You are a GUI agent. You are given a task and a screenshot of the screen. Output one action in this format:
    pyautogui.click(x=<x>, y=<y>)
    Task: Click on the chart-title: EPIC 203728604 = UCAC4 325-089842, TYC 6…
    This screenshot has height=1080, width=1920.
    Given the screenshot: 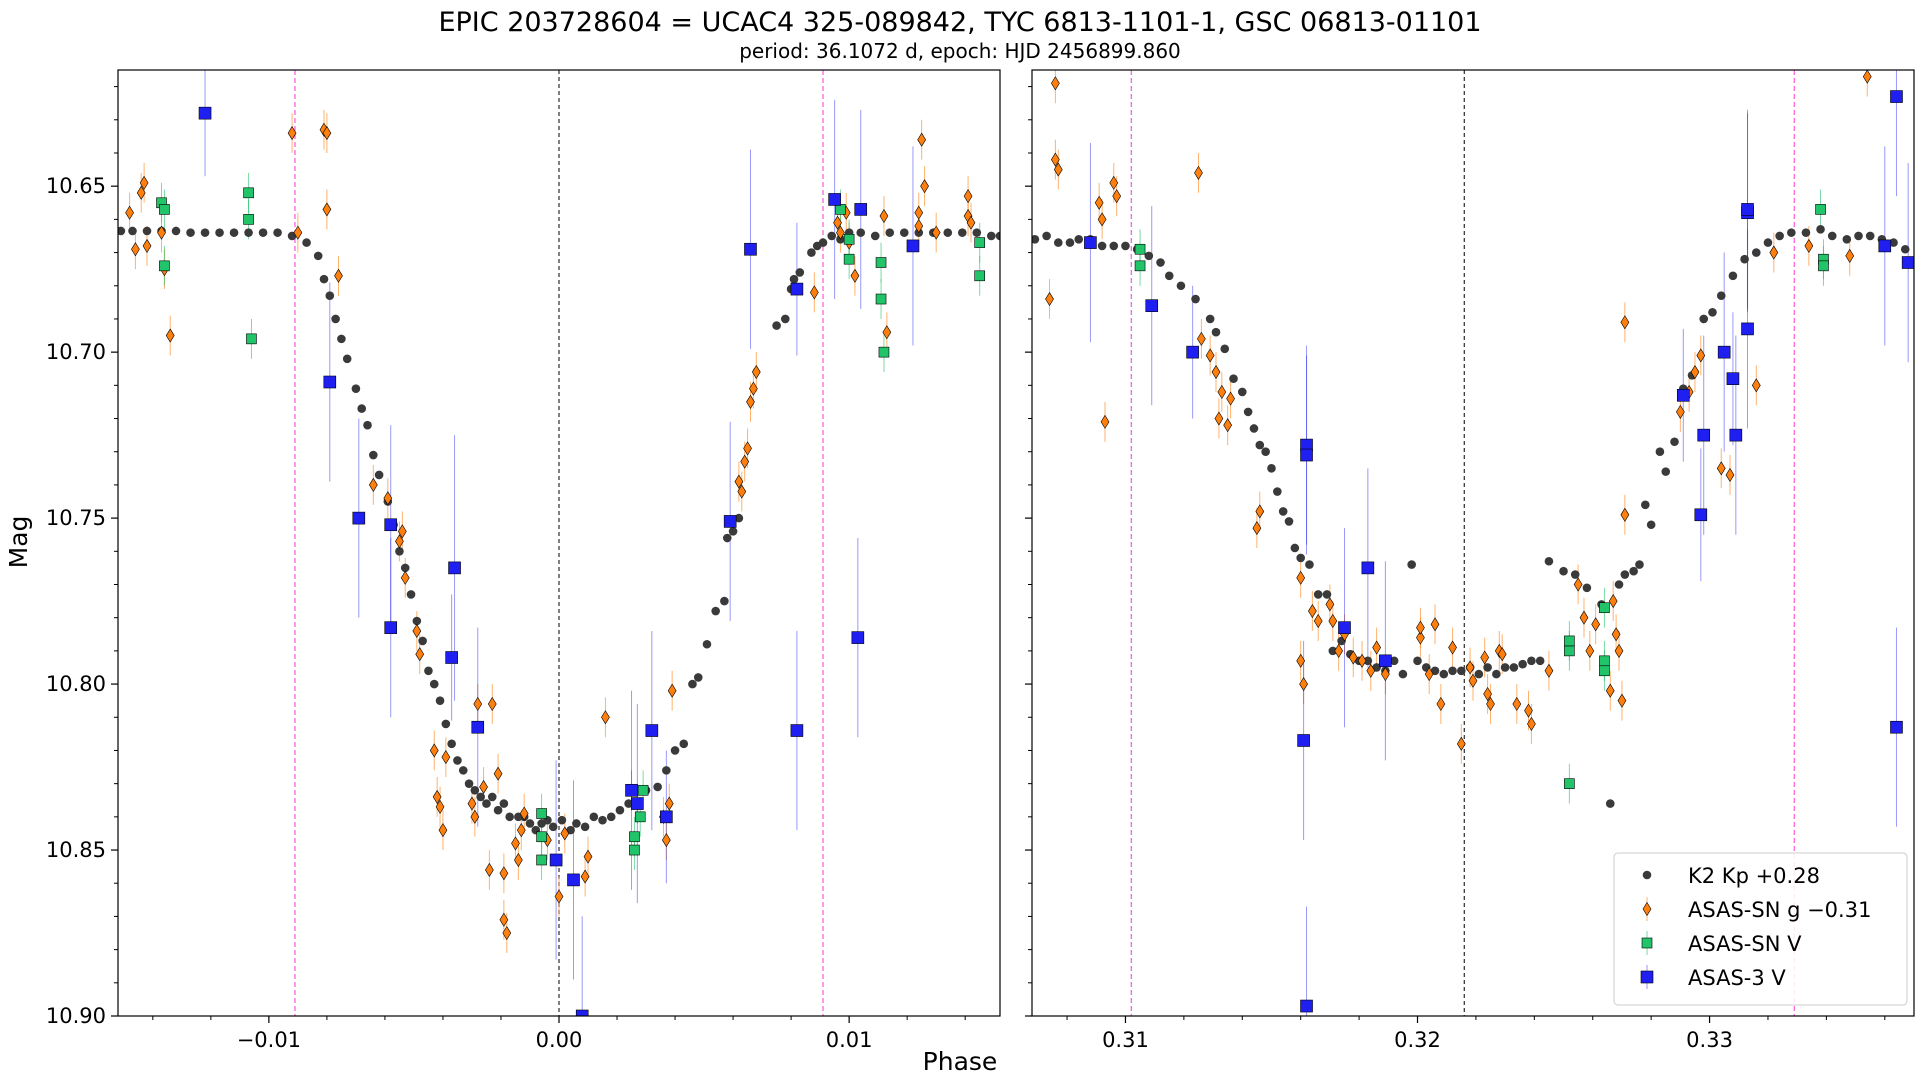 What is the action you would take?
    pyautogui.click(x=959, y=22)
    